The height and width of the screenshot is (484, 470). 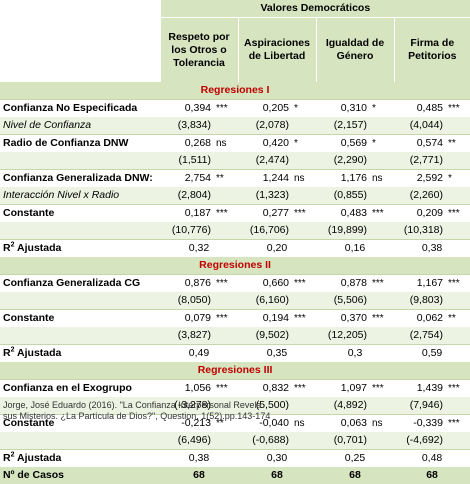 I want to click on cell-value: 2,592, so click(x=420, y=178).